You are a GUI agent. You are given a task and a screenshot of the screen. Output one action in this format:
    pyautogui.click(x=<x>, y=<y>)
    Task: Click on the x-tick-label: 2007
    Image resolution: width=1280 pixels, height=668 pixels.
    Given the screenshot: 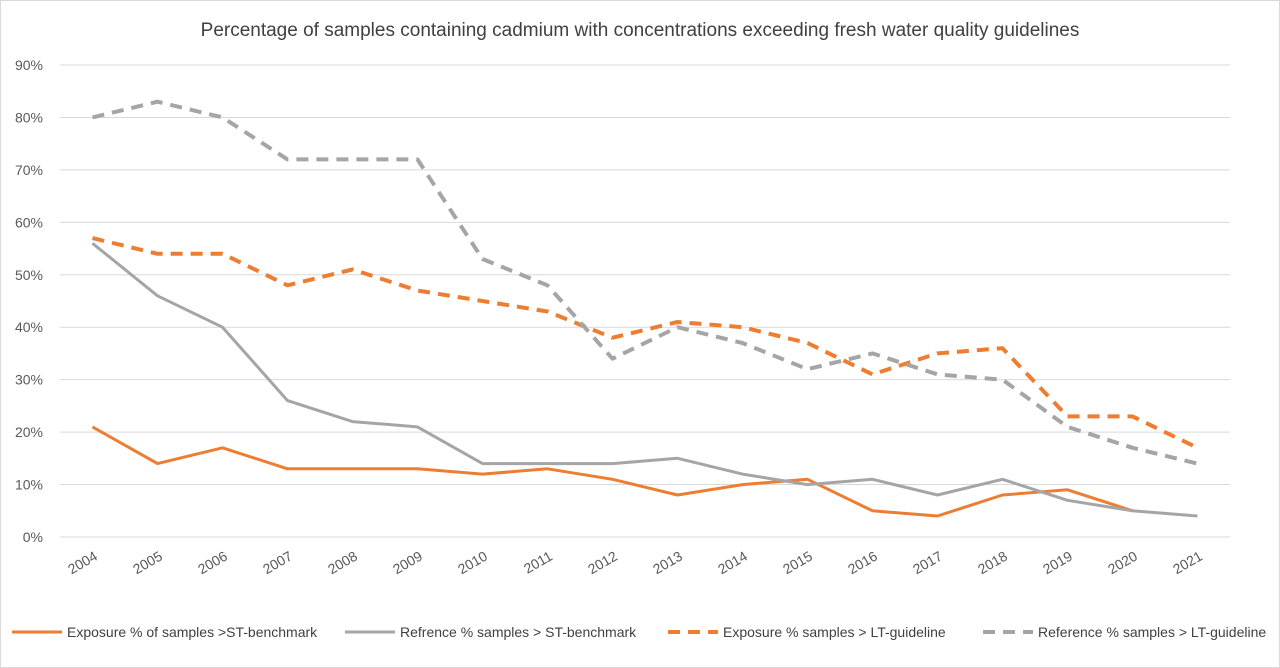 What is the action you would take?
    pyautogui.click(x=277, y=563)
    